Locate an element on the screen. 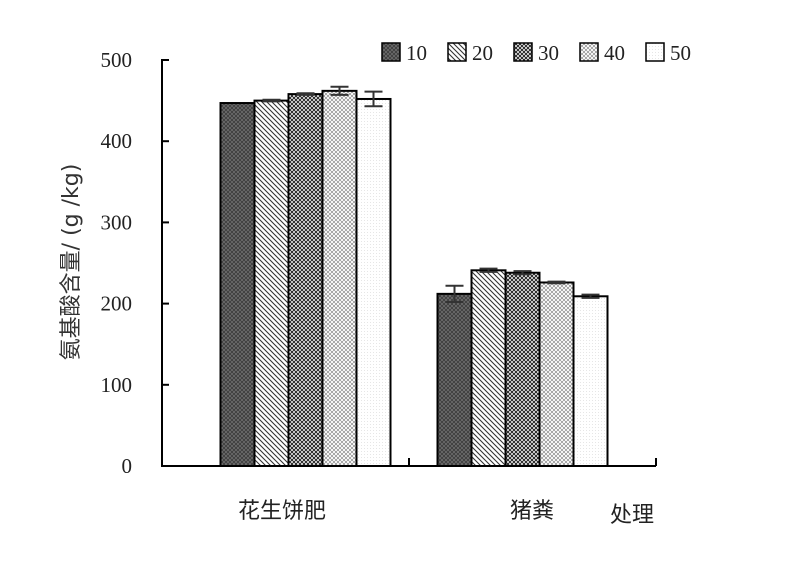 Image resolution: width=787 pixels, height=564 pixels. y-tick-label: 300 is located at coordinates (117, 222).